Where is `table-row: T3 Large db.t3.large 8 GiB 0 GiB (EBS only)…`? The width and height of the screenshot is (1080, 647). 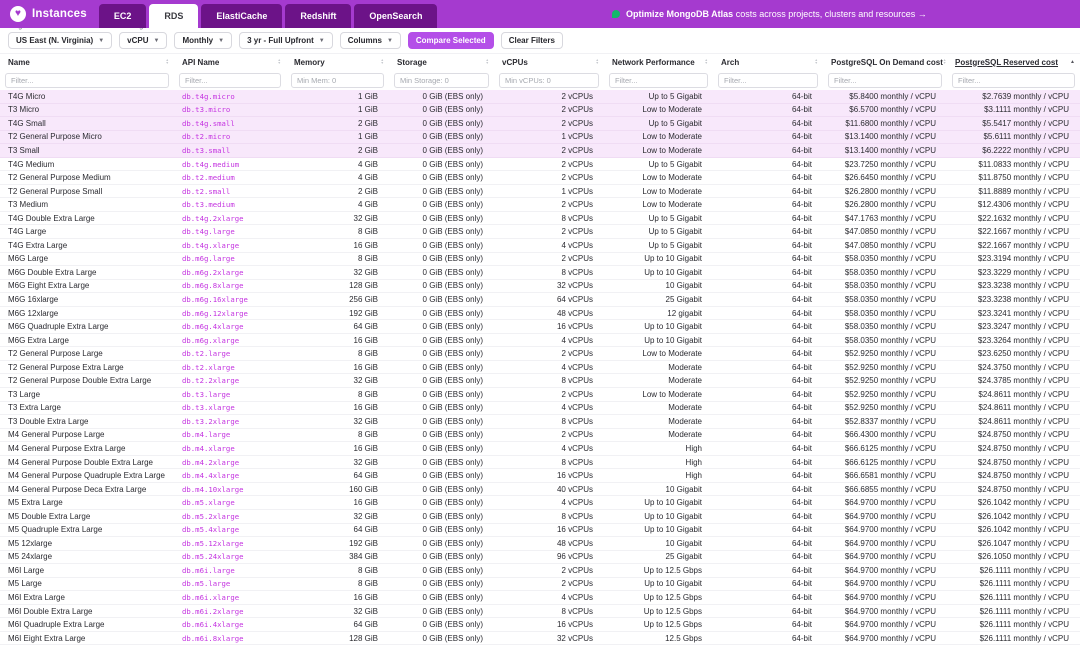 table-row: T3 Large db.t3.large 8 GiB 0 GiB (EBS only)… is located at coordinates (540, 395).